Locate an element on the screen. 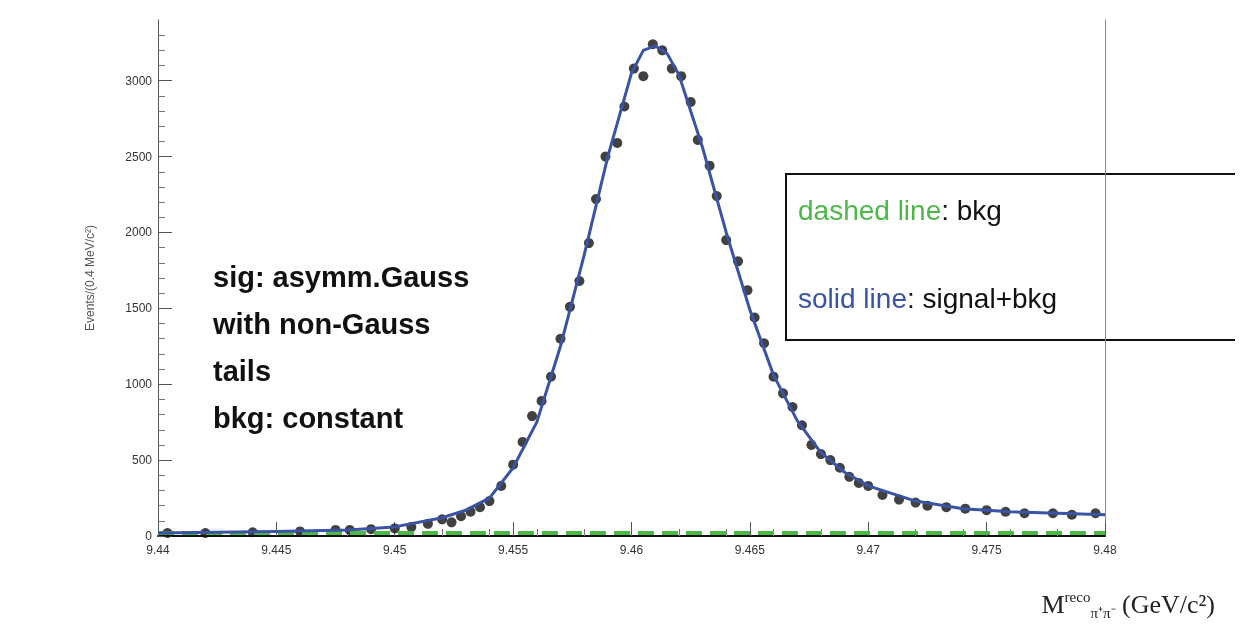  text: dashed line: bkg is located at coordinates (900, 210).